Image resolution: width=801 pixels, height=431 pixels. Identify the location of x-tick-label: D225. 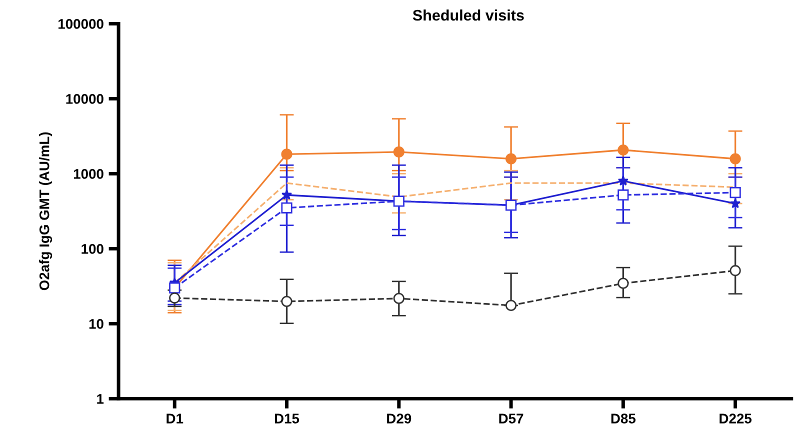
(736, 419).